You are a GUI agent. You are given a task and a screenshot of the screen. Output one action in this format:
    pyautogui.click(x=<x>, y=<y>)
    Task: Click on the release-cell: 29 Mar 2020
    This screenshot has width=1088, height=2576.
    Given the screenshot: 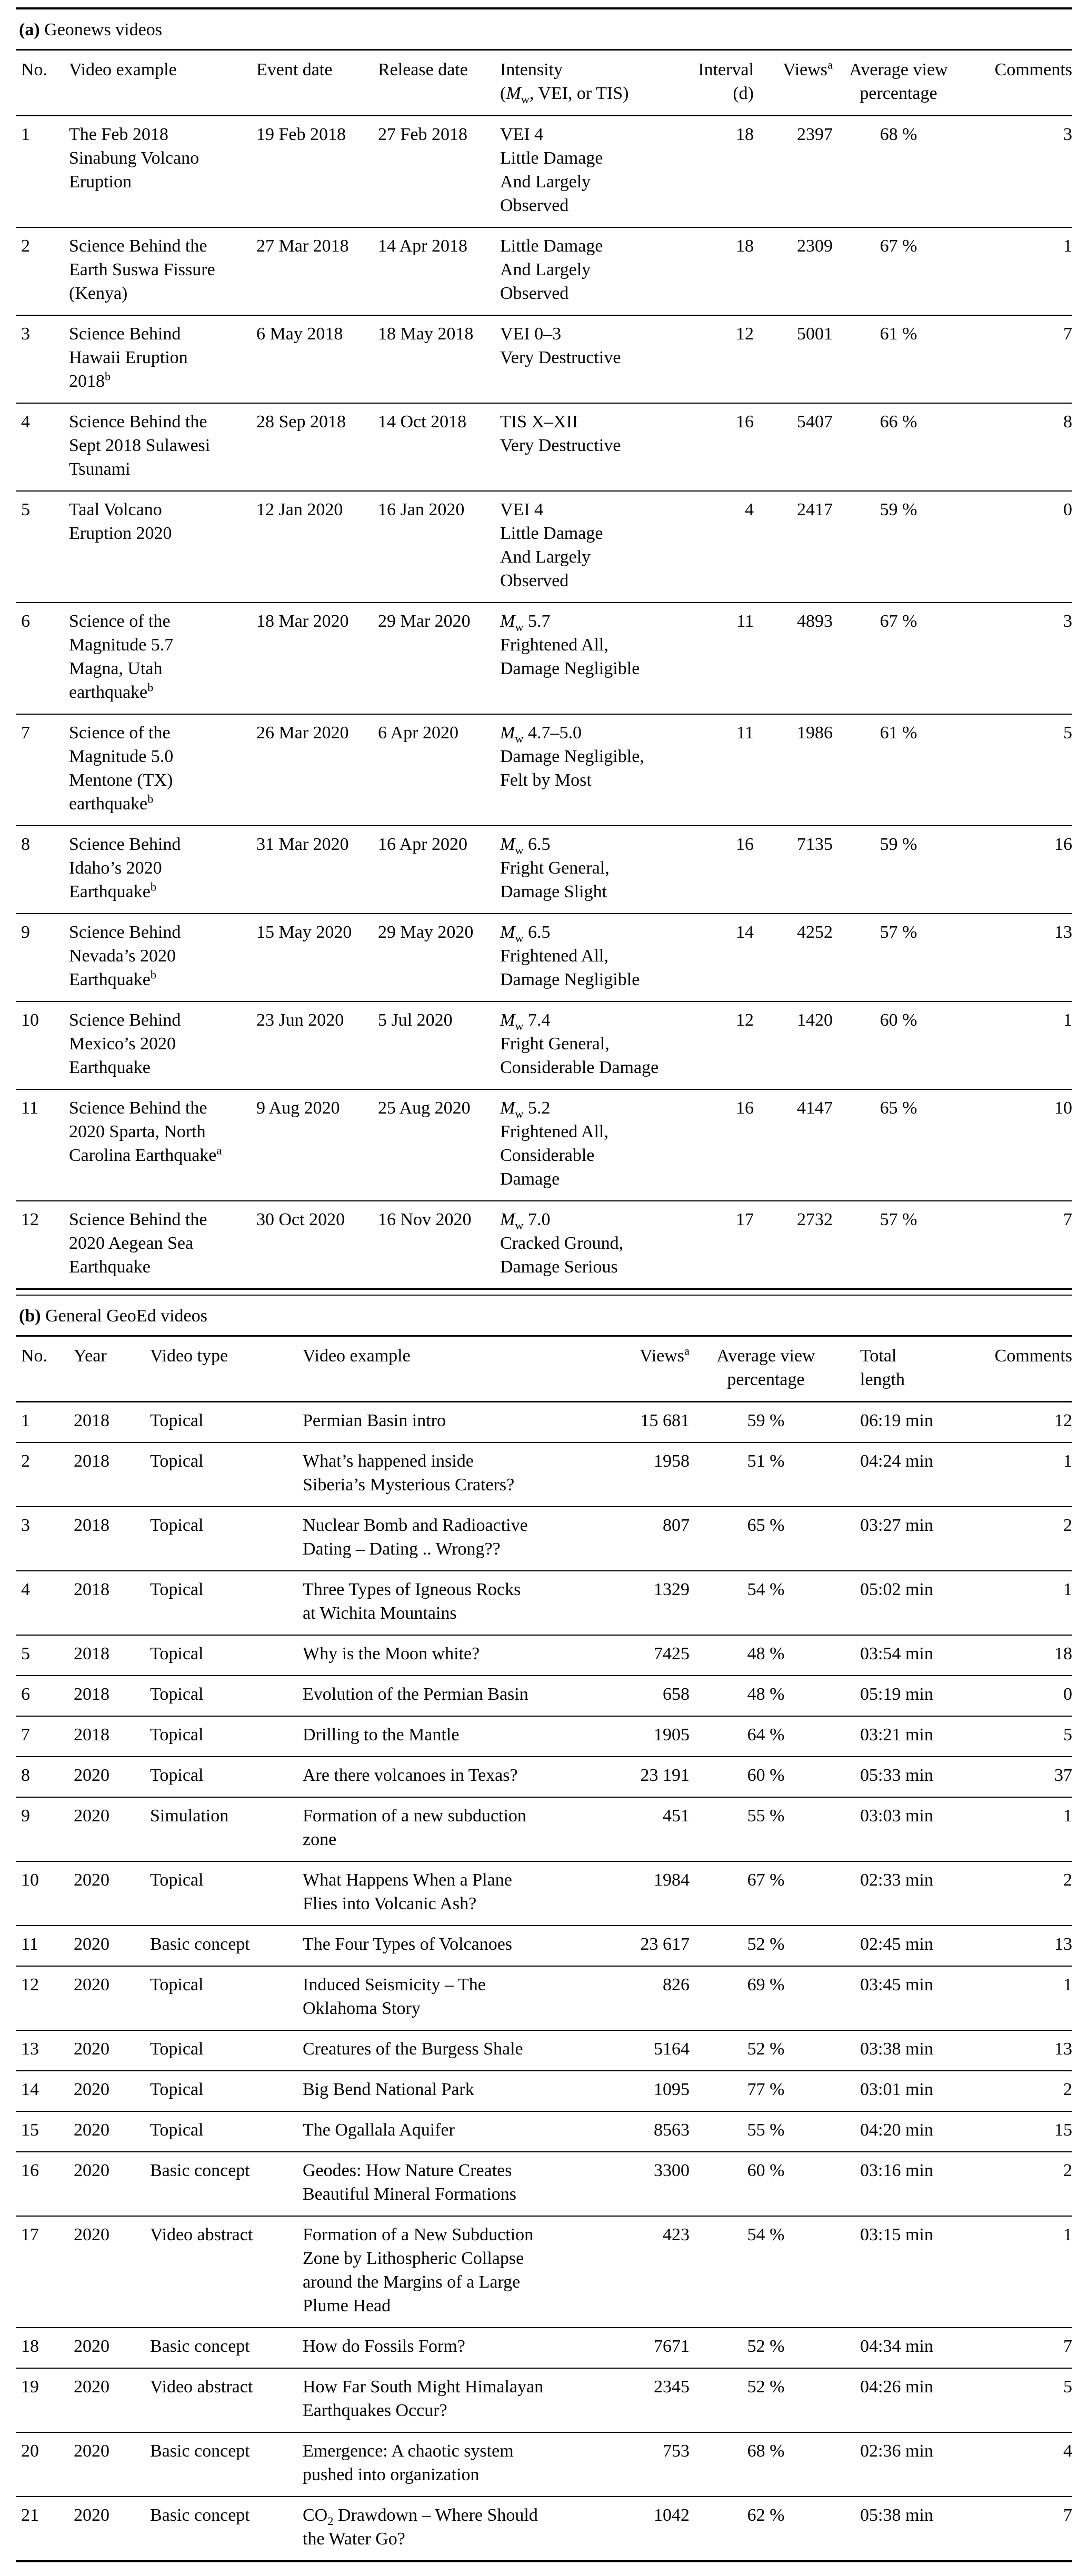 What is the action you would take?
    pyautogui.click(x=424, y=621)
    